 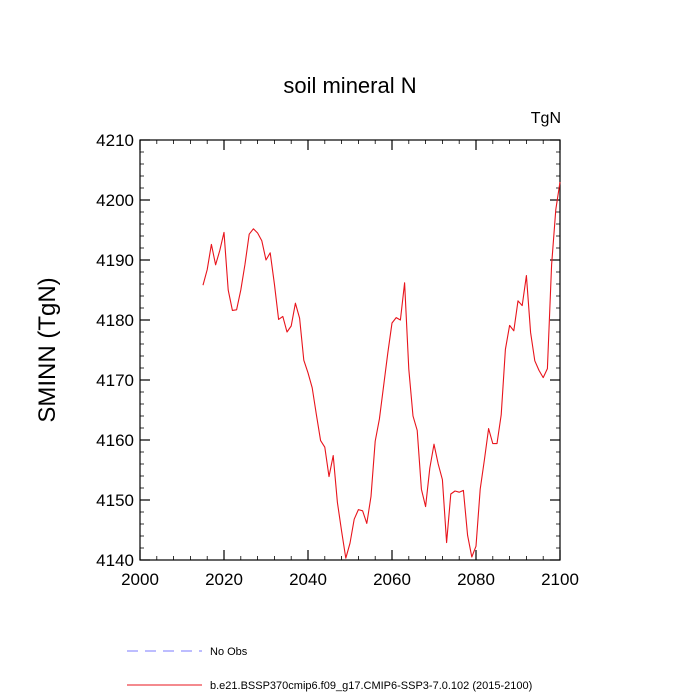 What do you see at coordinates (392, 579) in the screenshot?
I see `x-tick-label: 2060` at bounding box center [392, 579].